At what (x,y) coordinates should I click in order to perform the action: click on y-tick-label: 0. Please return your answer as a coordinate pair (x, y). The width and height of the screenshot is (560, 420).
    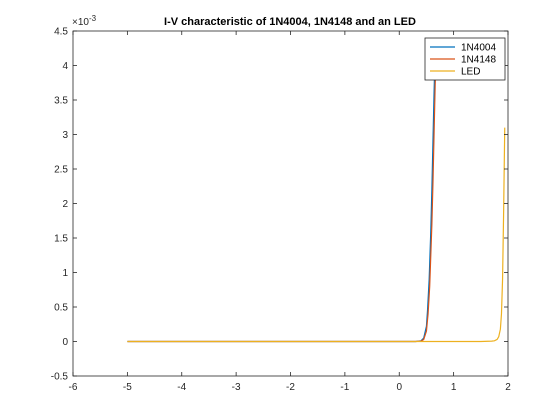
    Looking at the image, I should click on (65, 342).